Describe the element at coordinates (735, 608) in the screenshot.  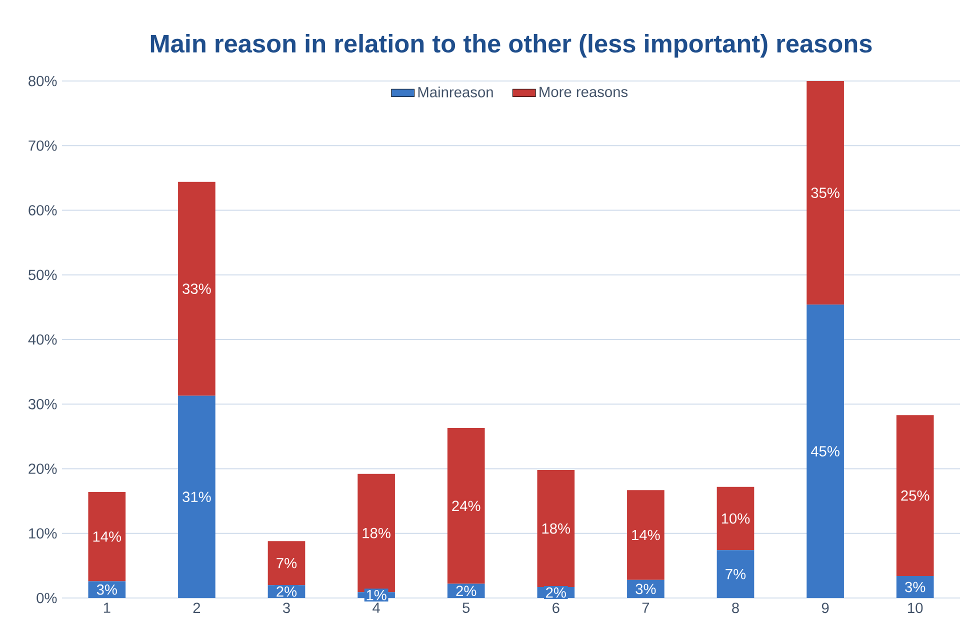
I see `x-tick-label: 8` at that location.